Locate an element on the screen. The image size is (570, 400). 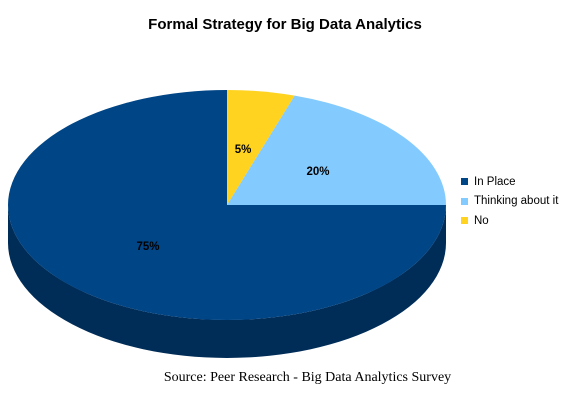
legend-swatch-in-place is located at coordinates (464, 182).